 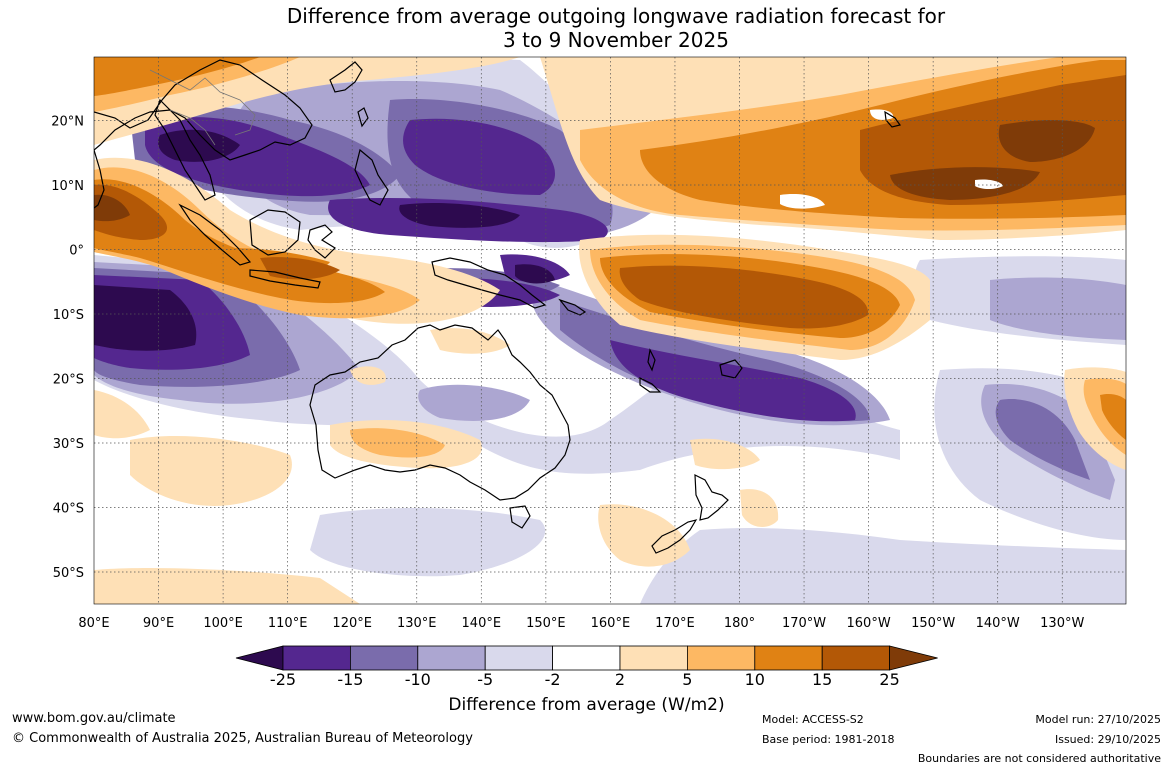 What do you see at coordinates (891, 159) in the screenshot?
I see `neutral-pockets` at bounding box center [891, 159].